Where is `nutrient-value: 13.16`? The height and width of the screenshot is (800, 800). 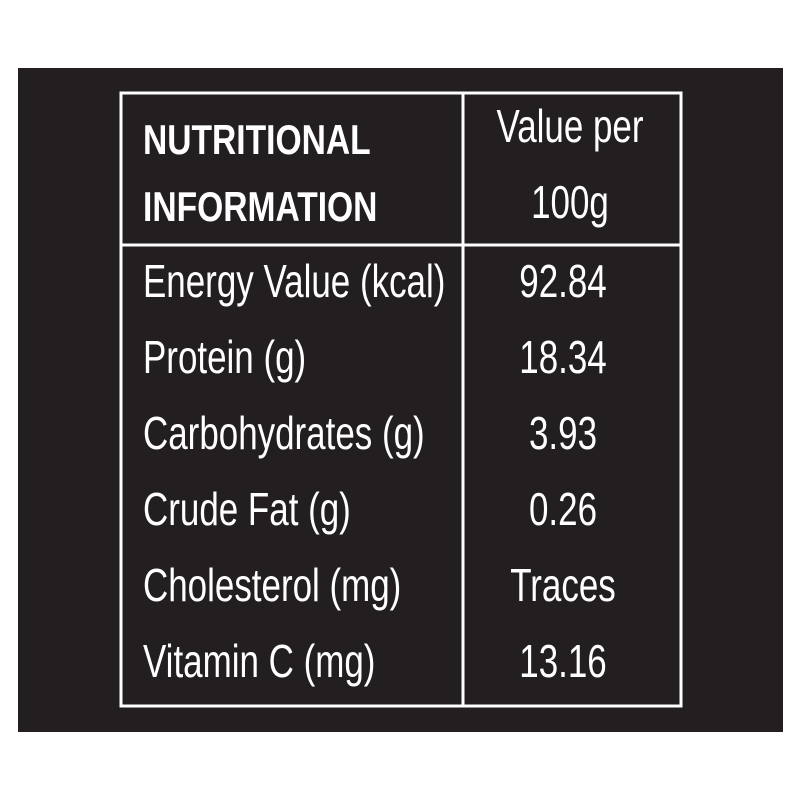
nutrient-value: 13.16 is located at coordinates (562, 661).